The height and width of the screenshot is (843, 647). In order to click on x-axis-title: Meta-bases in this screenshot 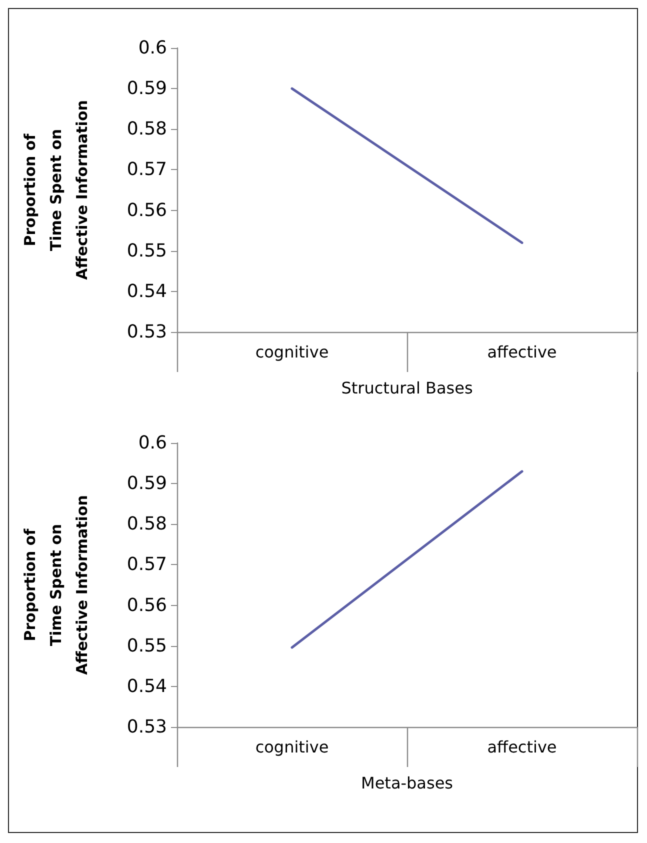, I will do `click(407, 783)`.